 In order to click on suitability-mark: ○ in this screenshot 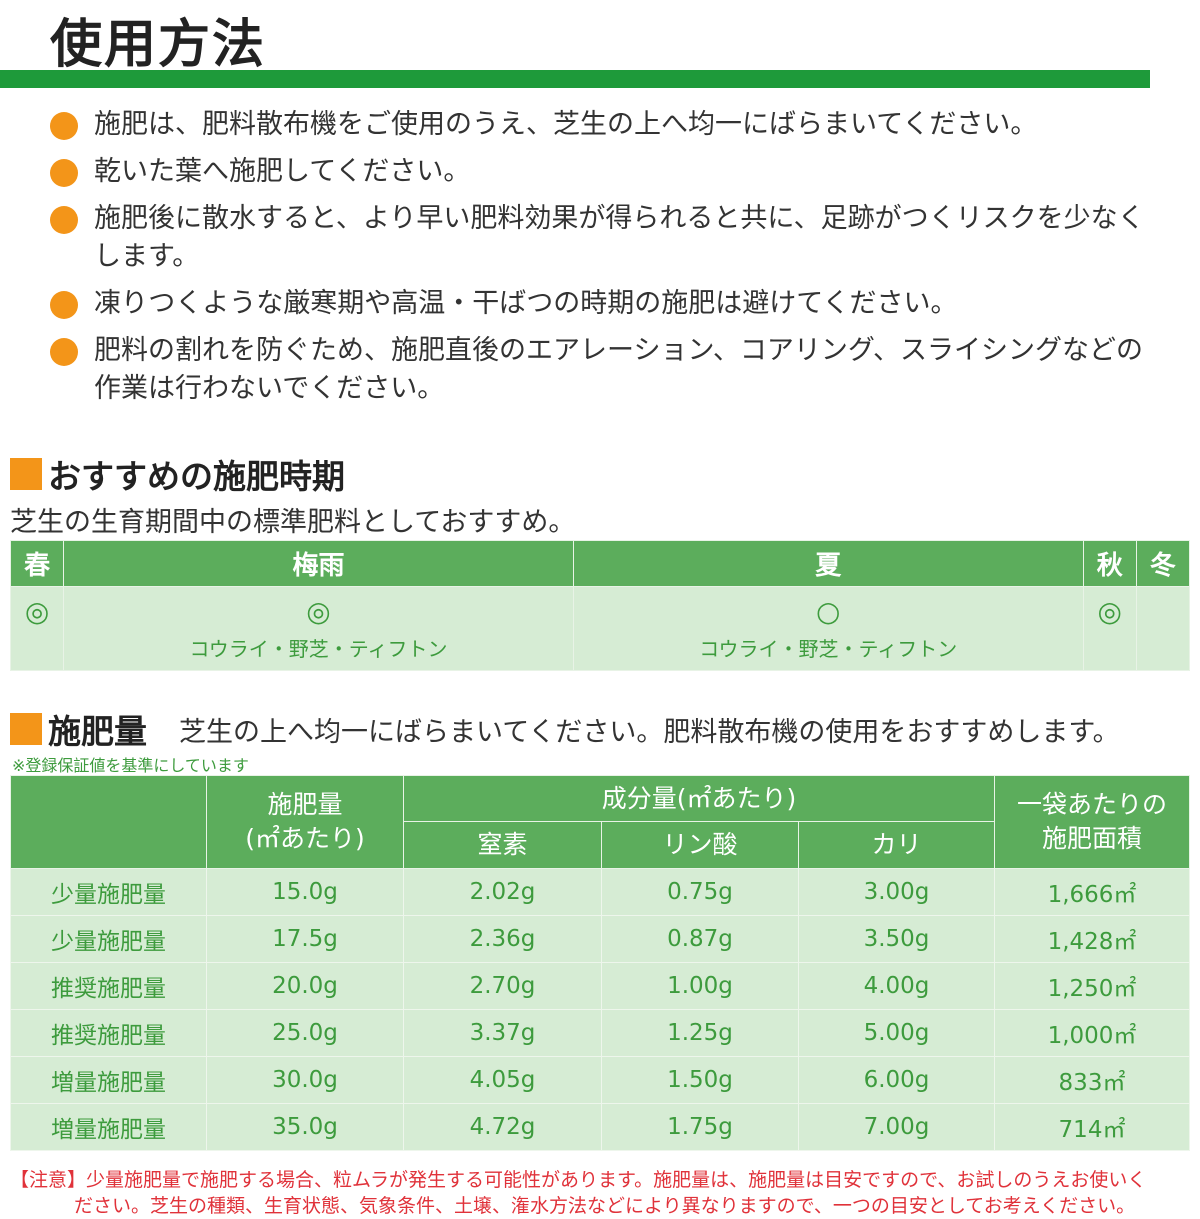, I will do `click(828, 611)`.